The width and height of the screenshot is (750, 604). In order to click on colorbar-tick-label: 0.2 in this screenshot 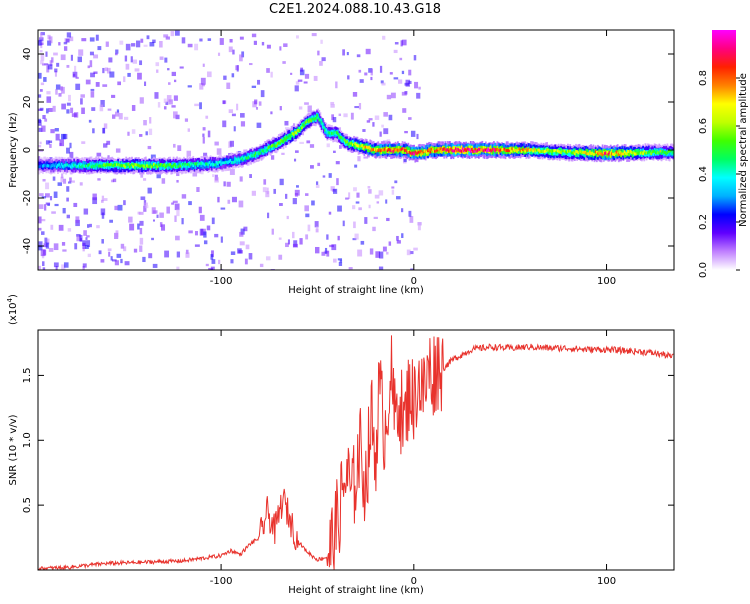, I will do `click(703, 222)`.